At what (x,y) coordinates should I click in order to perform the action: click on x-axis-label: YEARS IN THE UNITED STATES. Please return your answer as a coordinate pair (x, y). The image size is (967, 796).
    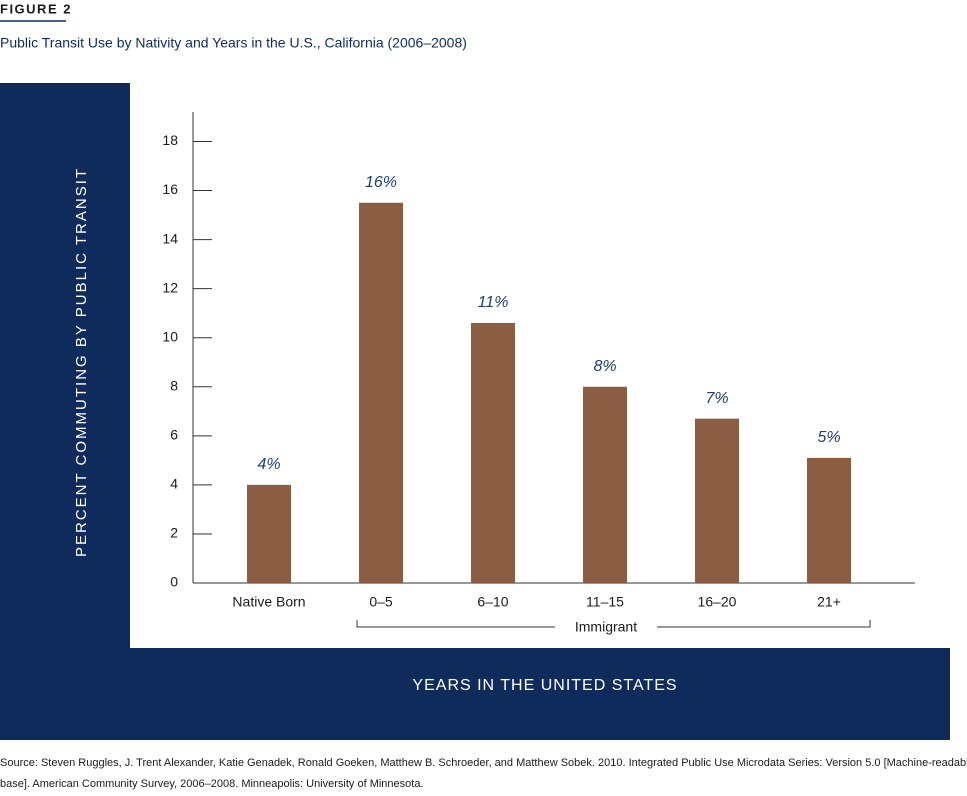
    Looking at the image, I should click on (544, 685).